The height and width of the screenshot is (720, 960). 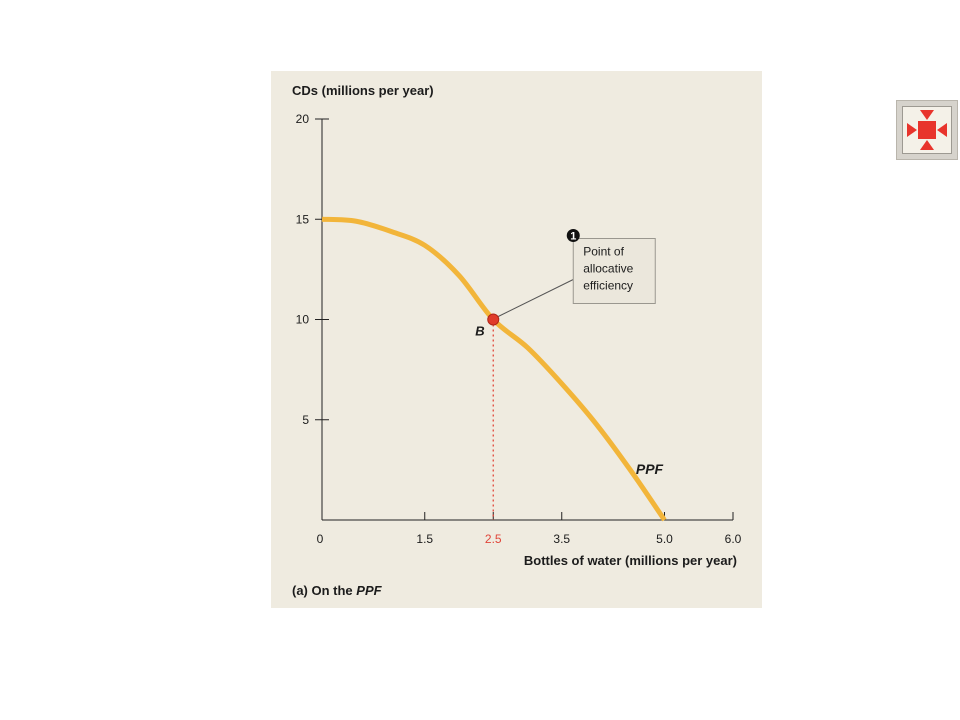 What do you see at coordinates (479, 331) in the screenshot?
I see `point-b-label: B` at bounding box center [479, 331].